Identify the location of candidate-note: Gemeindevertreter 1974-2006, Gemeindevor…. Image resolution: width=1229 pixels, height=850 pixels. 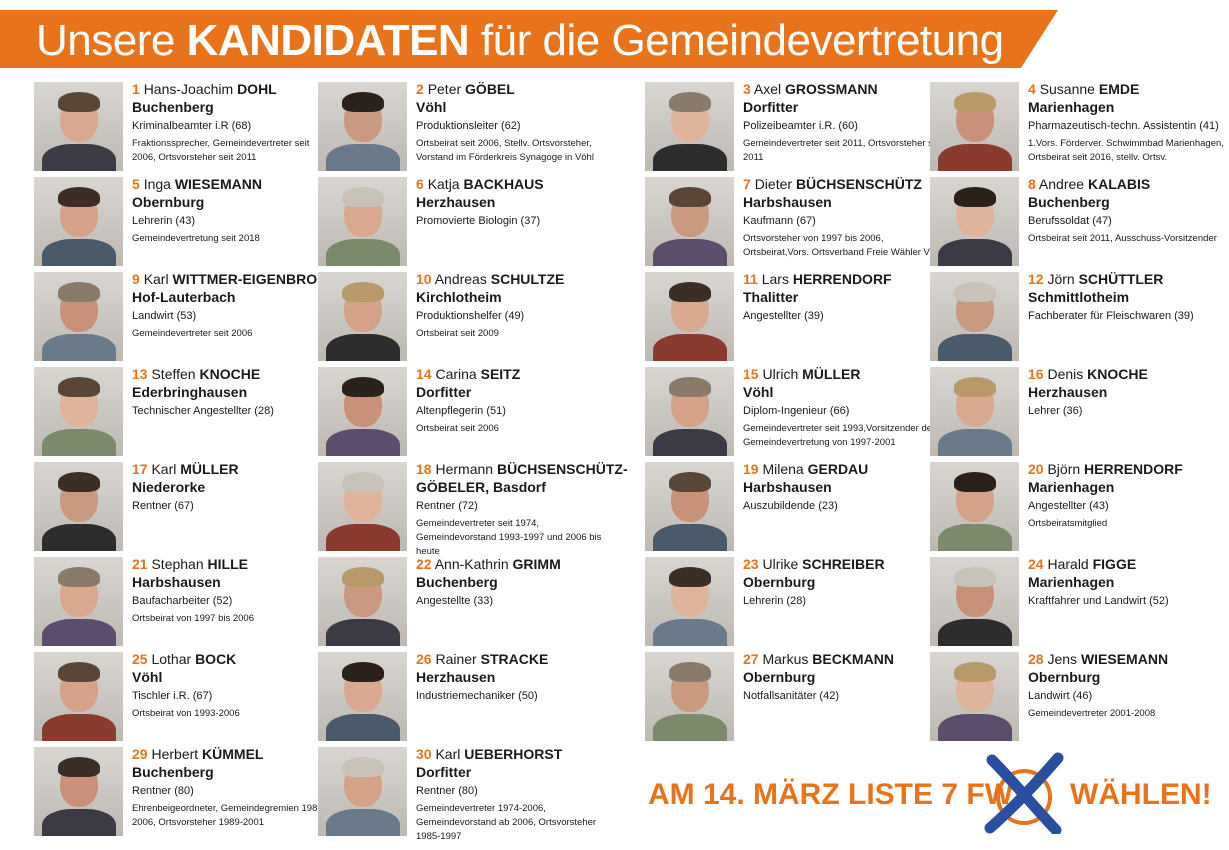
(506, 822).